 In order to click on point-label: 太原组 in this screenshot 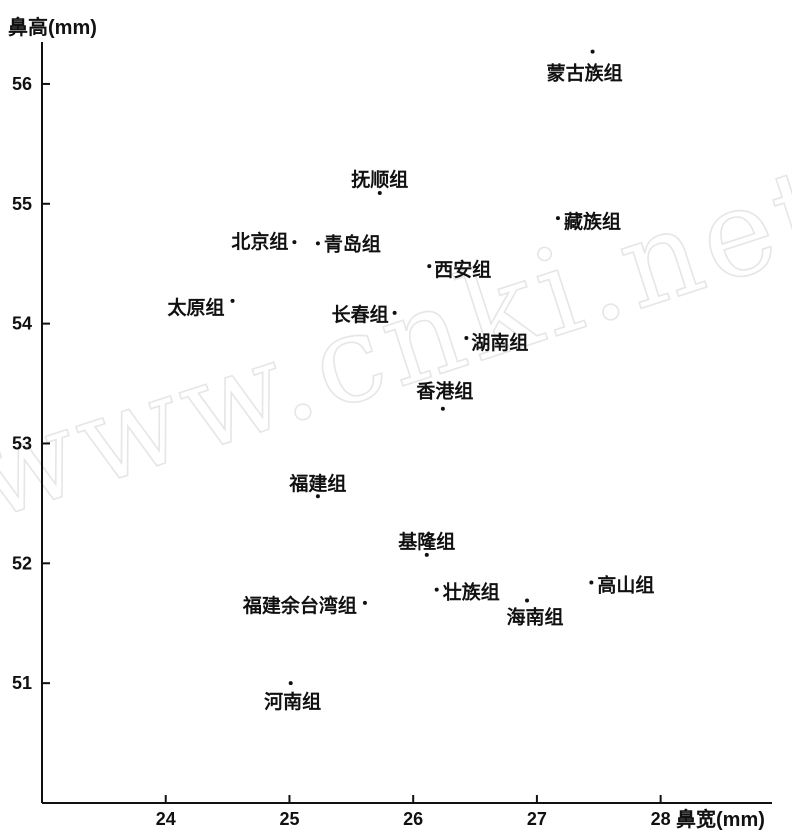, I will do `click(196, 307)`.